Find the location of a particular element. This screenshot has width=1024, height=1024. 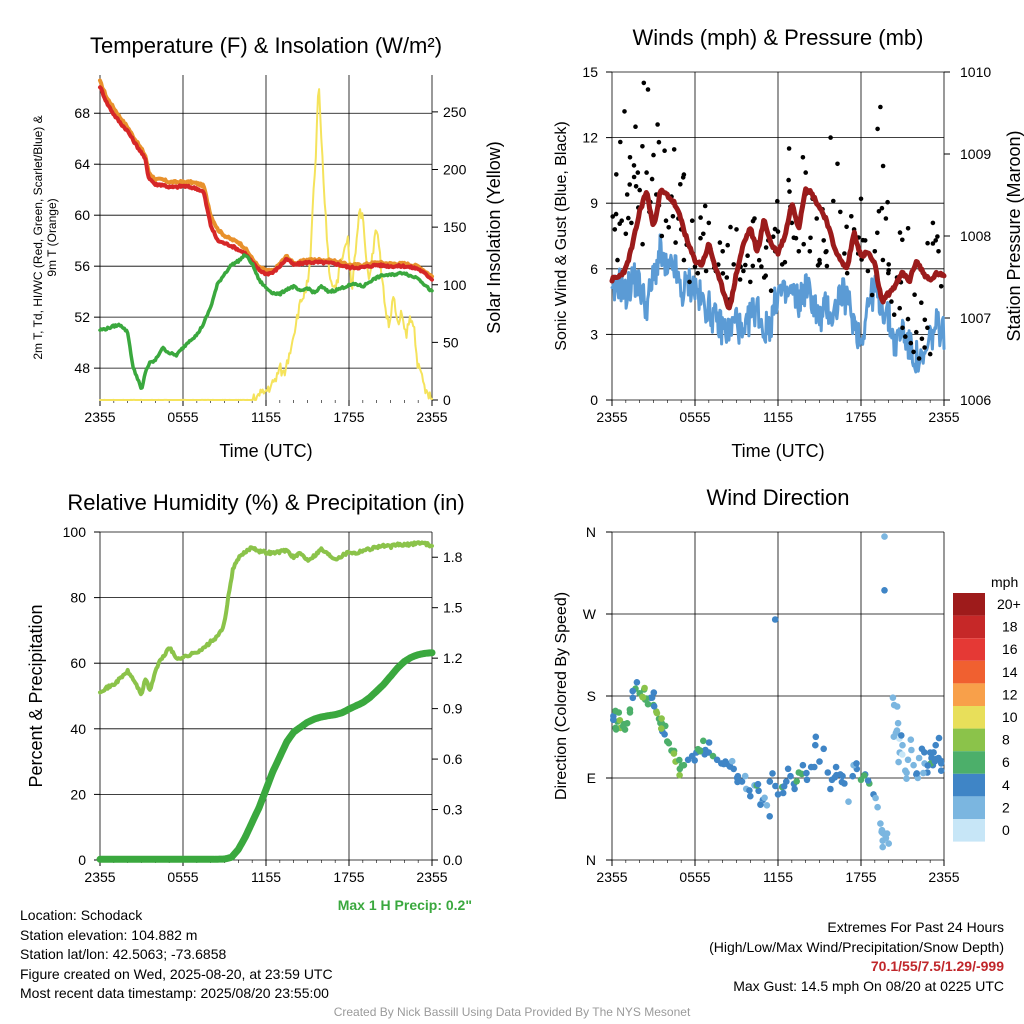

rh-y-right-tick-label: 0.3 is located at coordinates (453, 810).